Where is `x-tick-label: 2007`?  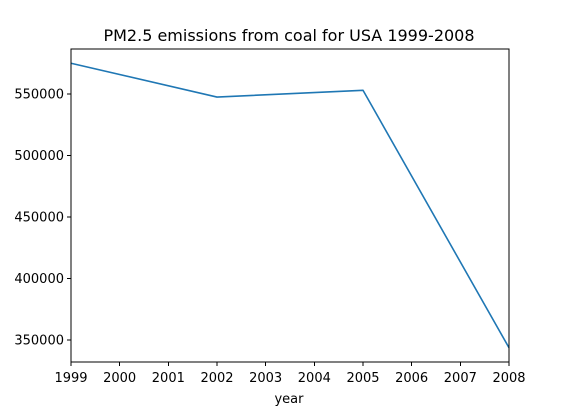 x-tick-label: 2007 is located at coordinates (460, 378).